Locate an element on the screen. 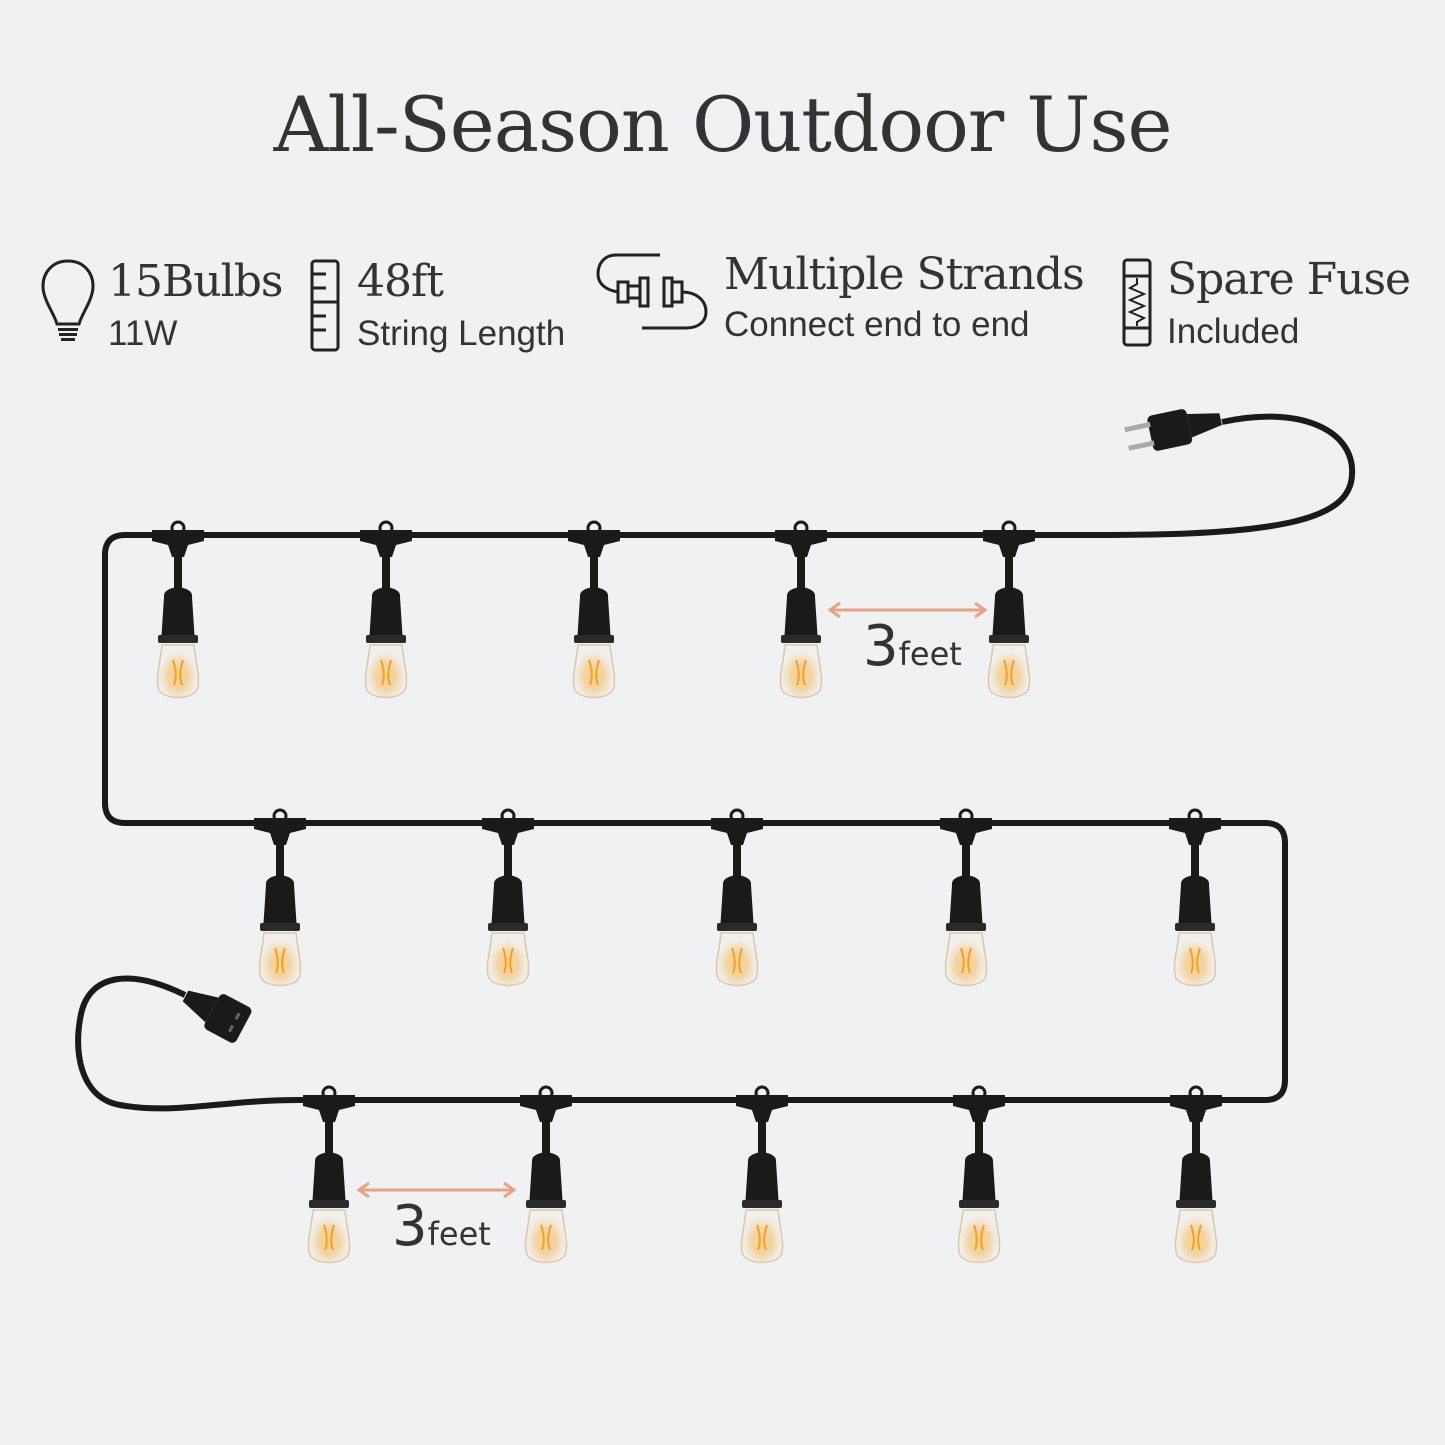  feature-main: 15Bulbs is located at coordinates (195, 281).